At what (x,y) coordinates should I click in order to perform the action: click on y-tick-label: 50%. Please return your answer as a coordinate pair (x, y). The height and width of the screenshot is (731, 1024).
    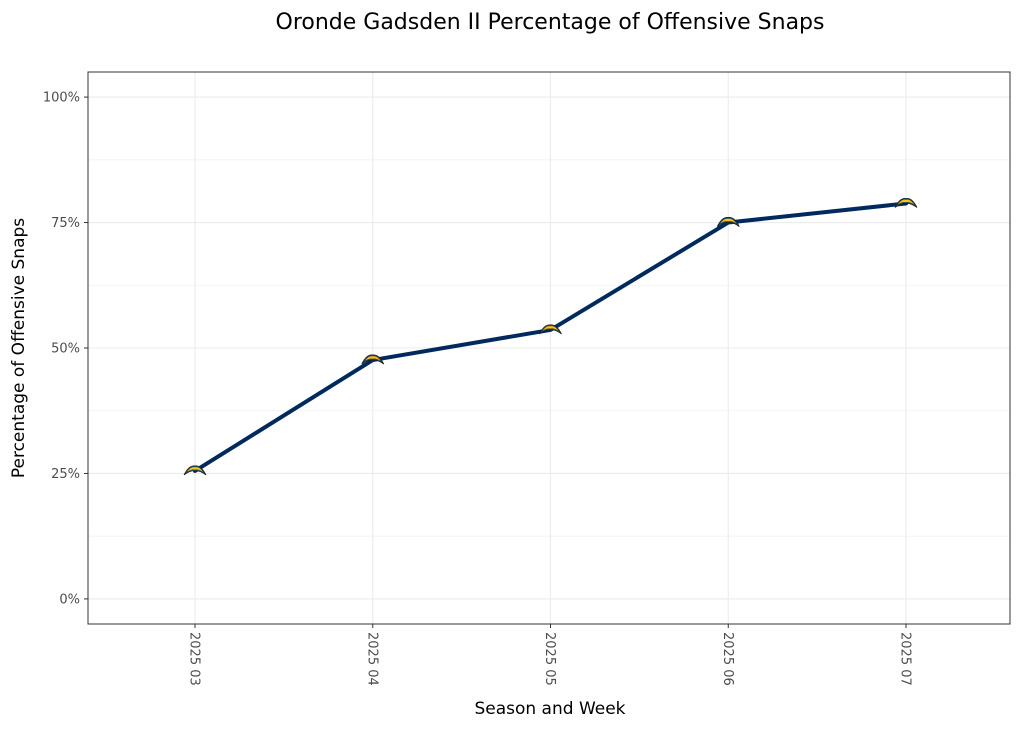
    Looking at the image, I should click on (65, 349).